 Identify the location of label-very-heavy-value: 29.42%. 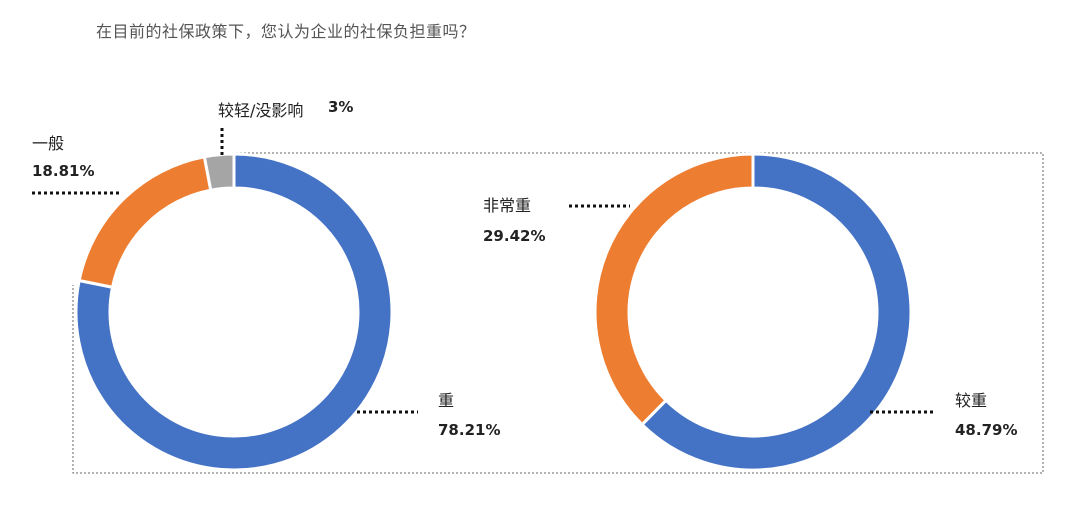
(514, 236).